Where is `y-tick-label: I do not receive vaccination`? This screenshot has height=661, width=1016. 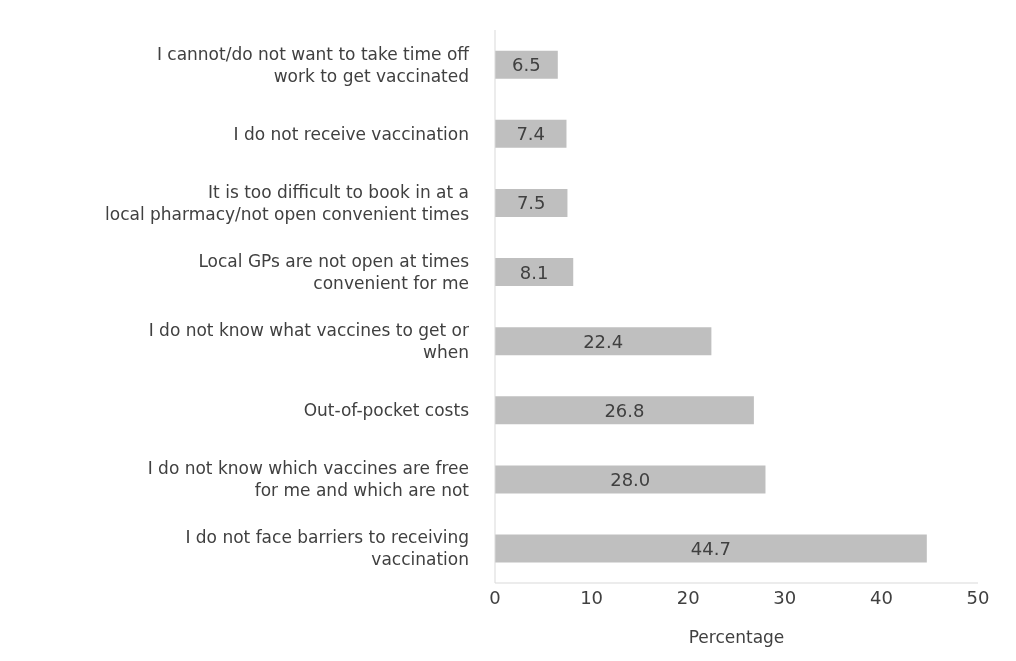 y-tick-label: I do not receive vaccination is located at coordinates (351, 133).